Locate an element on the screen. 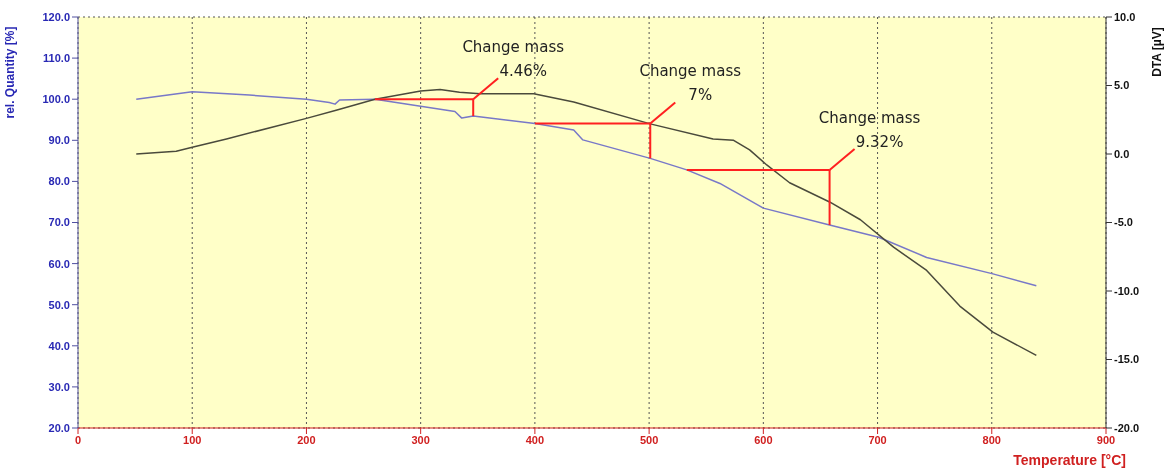 This screenshot has width=1169, height=468. x-tick-label: 0 is located at coordinates (78, 439).